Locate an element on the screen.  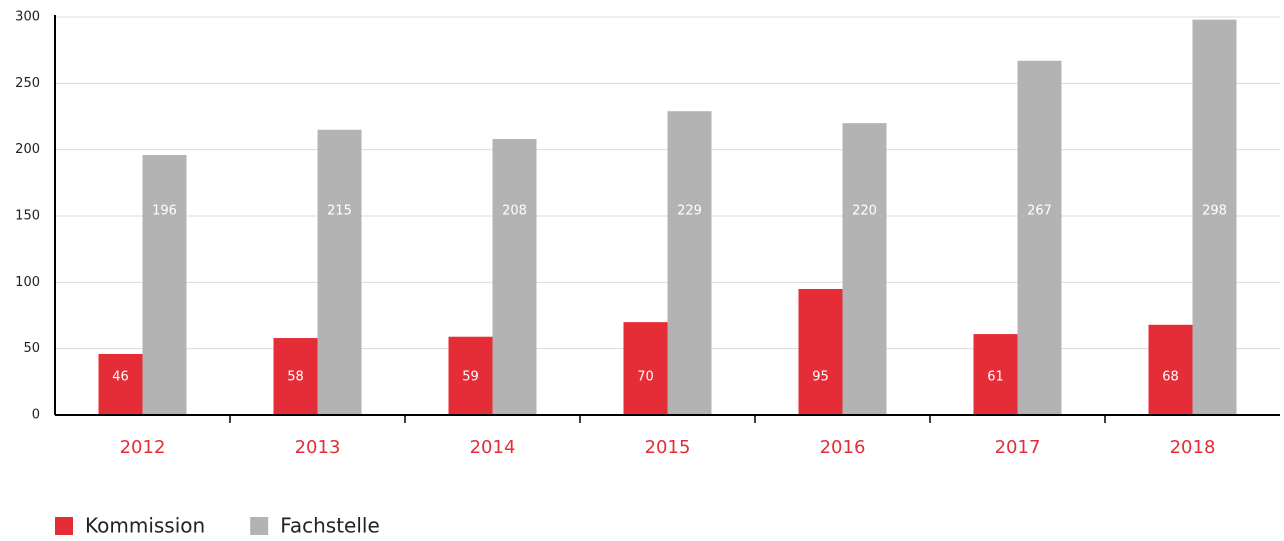
data-label: 95 is located at coordinates (820, 377).